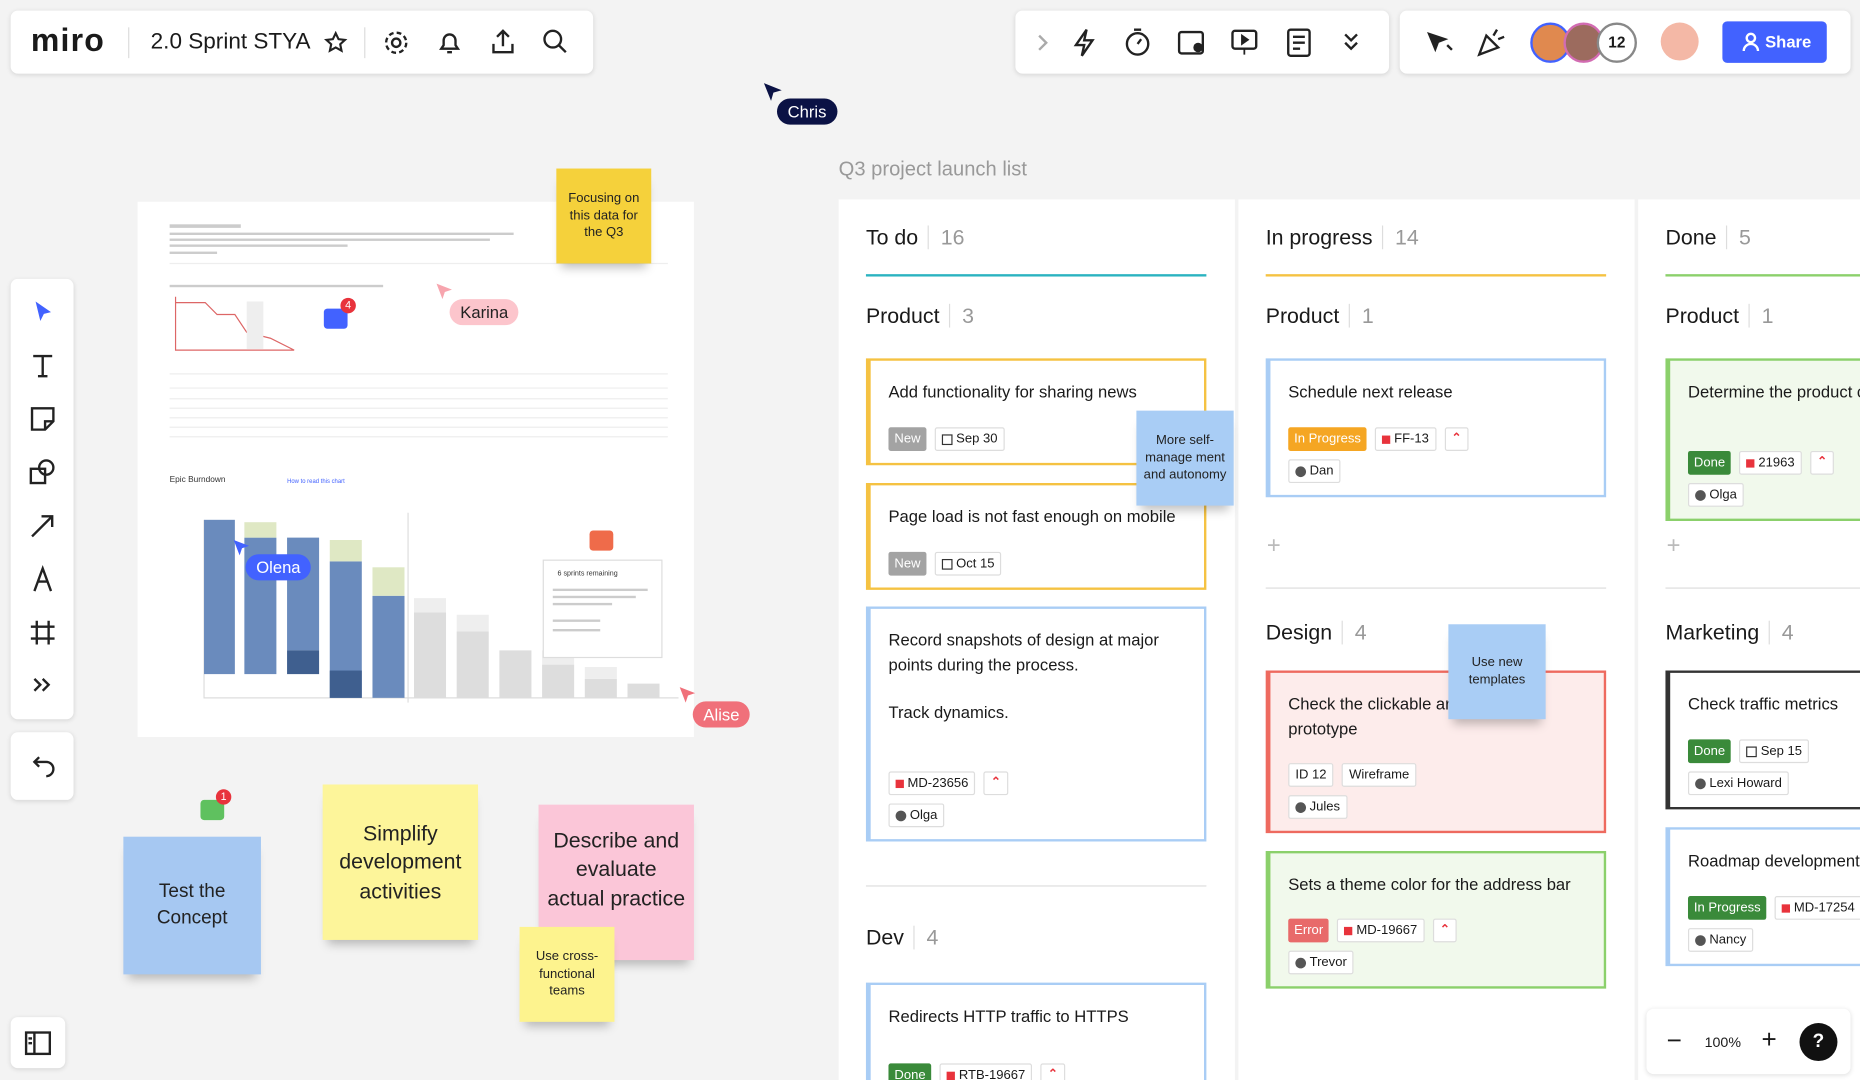 The width and height of the screenshot is (1860, 1080). I want to click on notes-icon, so click(1299, 42).